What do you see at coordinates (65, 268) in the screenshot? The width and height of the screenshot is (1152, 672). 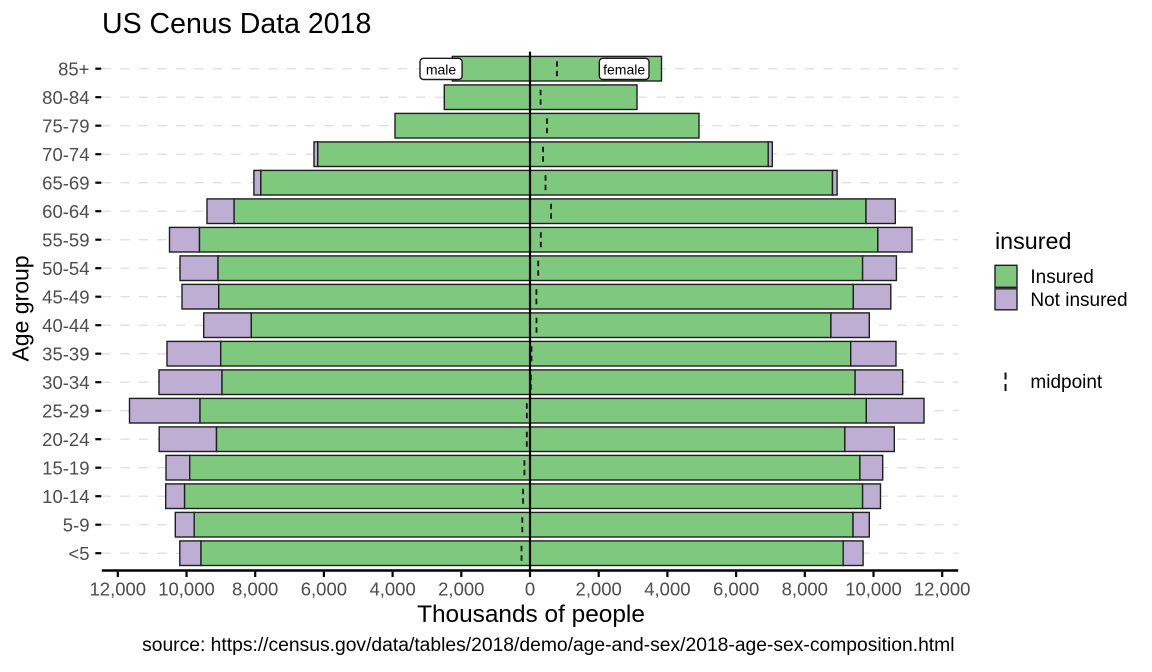 I see `svg-text: 50-54` at bounding box center [65, 268].